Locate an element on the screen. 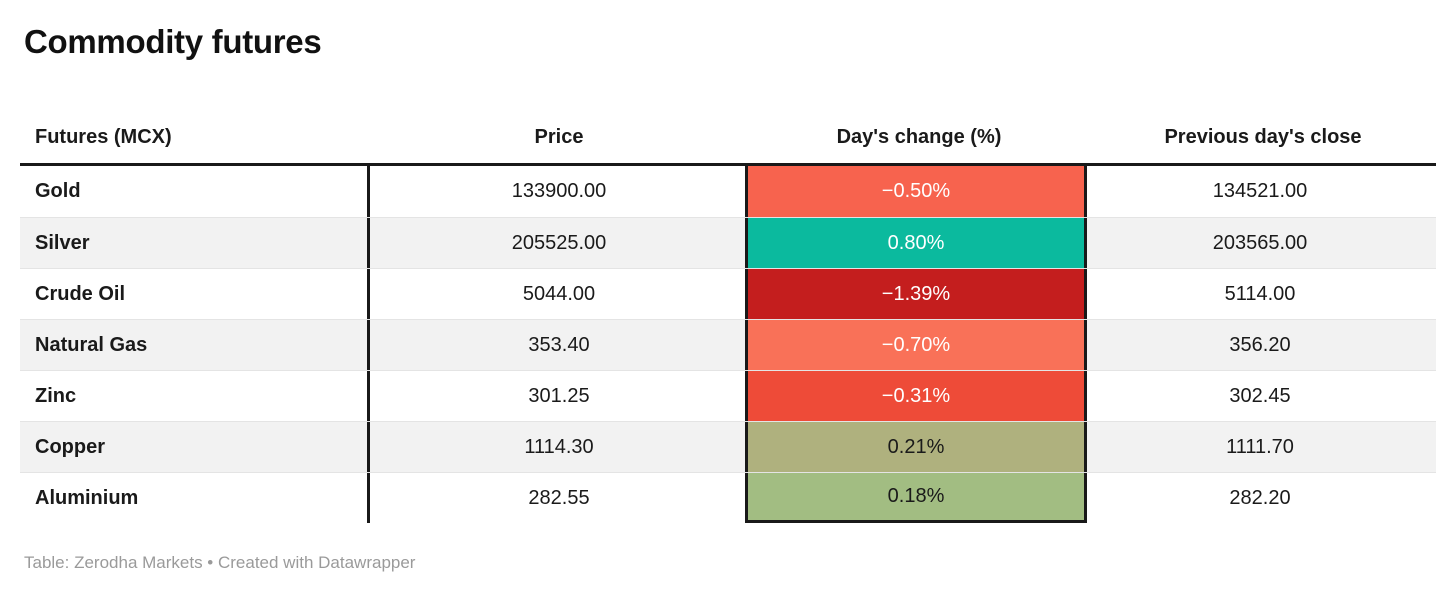 This screenshot has width=1456, height=609. change-value: 0.80% is located at coordinates (916, 243).